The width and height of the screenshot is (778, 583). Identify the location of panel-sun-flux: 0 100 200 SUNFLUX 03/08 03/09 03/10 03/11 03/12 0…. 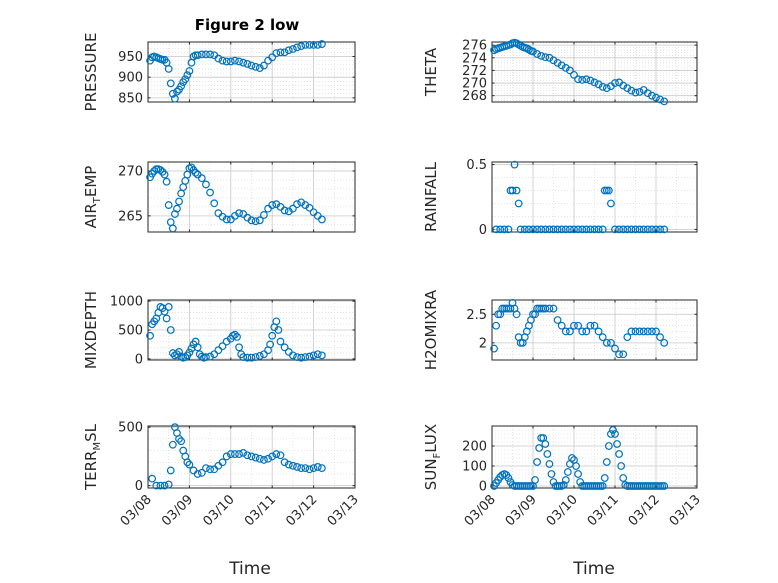
(563, 477).